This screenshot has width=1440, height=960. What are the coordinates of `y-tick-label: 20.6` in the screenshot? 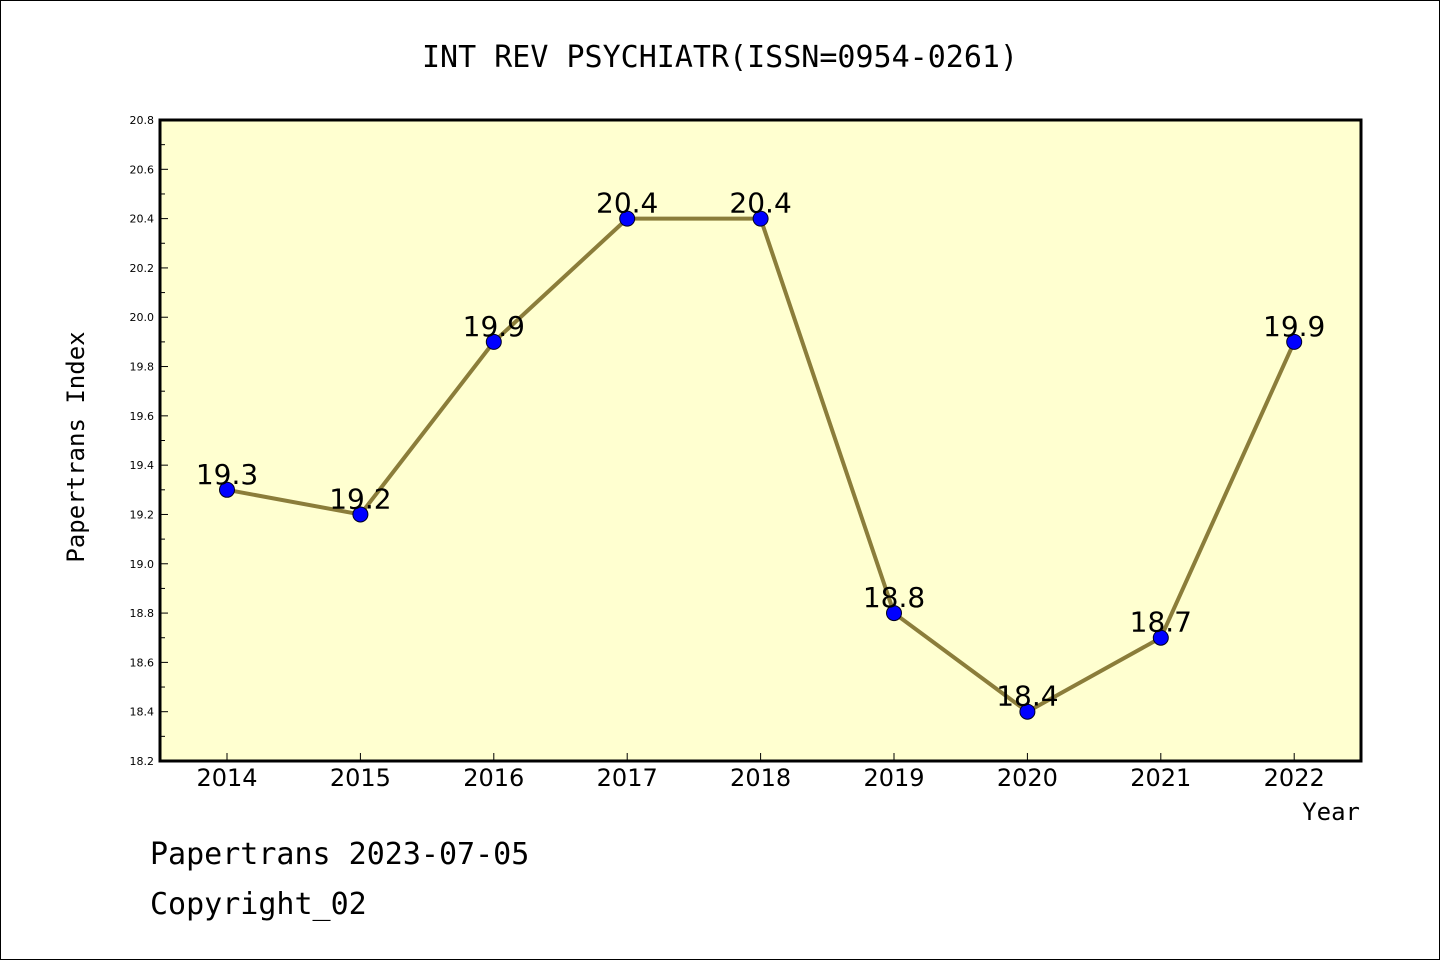 It's located at (142, 169).